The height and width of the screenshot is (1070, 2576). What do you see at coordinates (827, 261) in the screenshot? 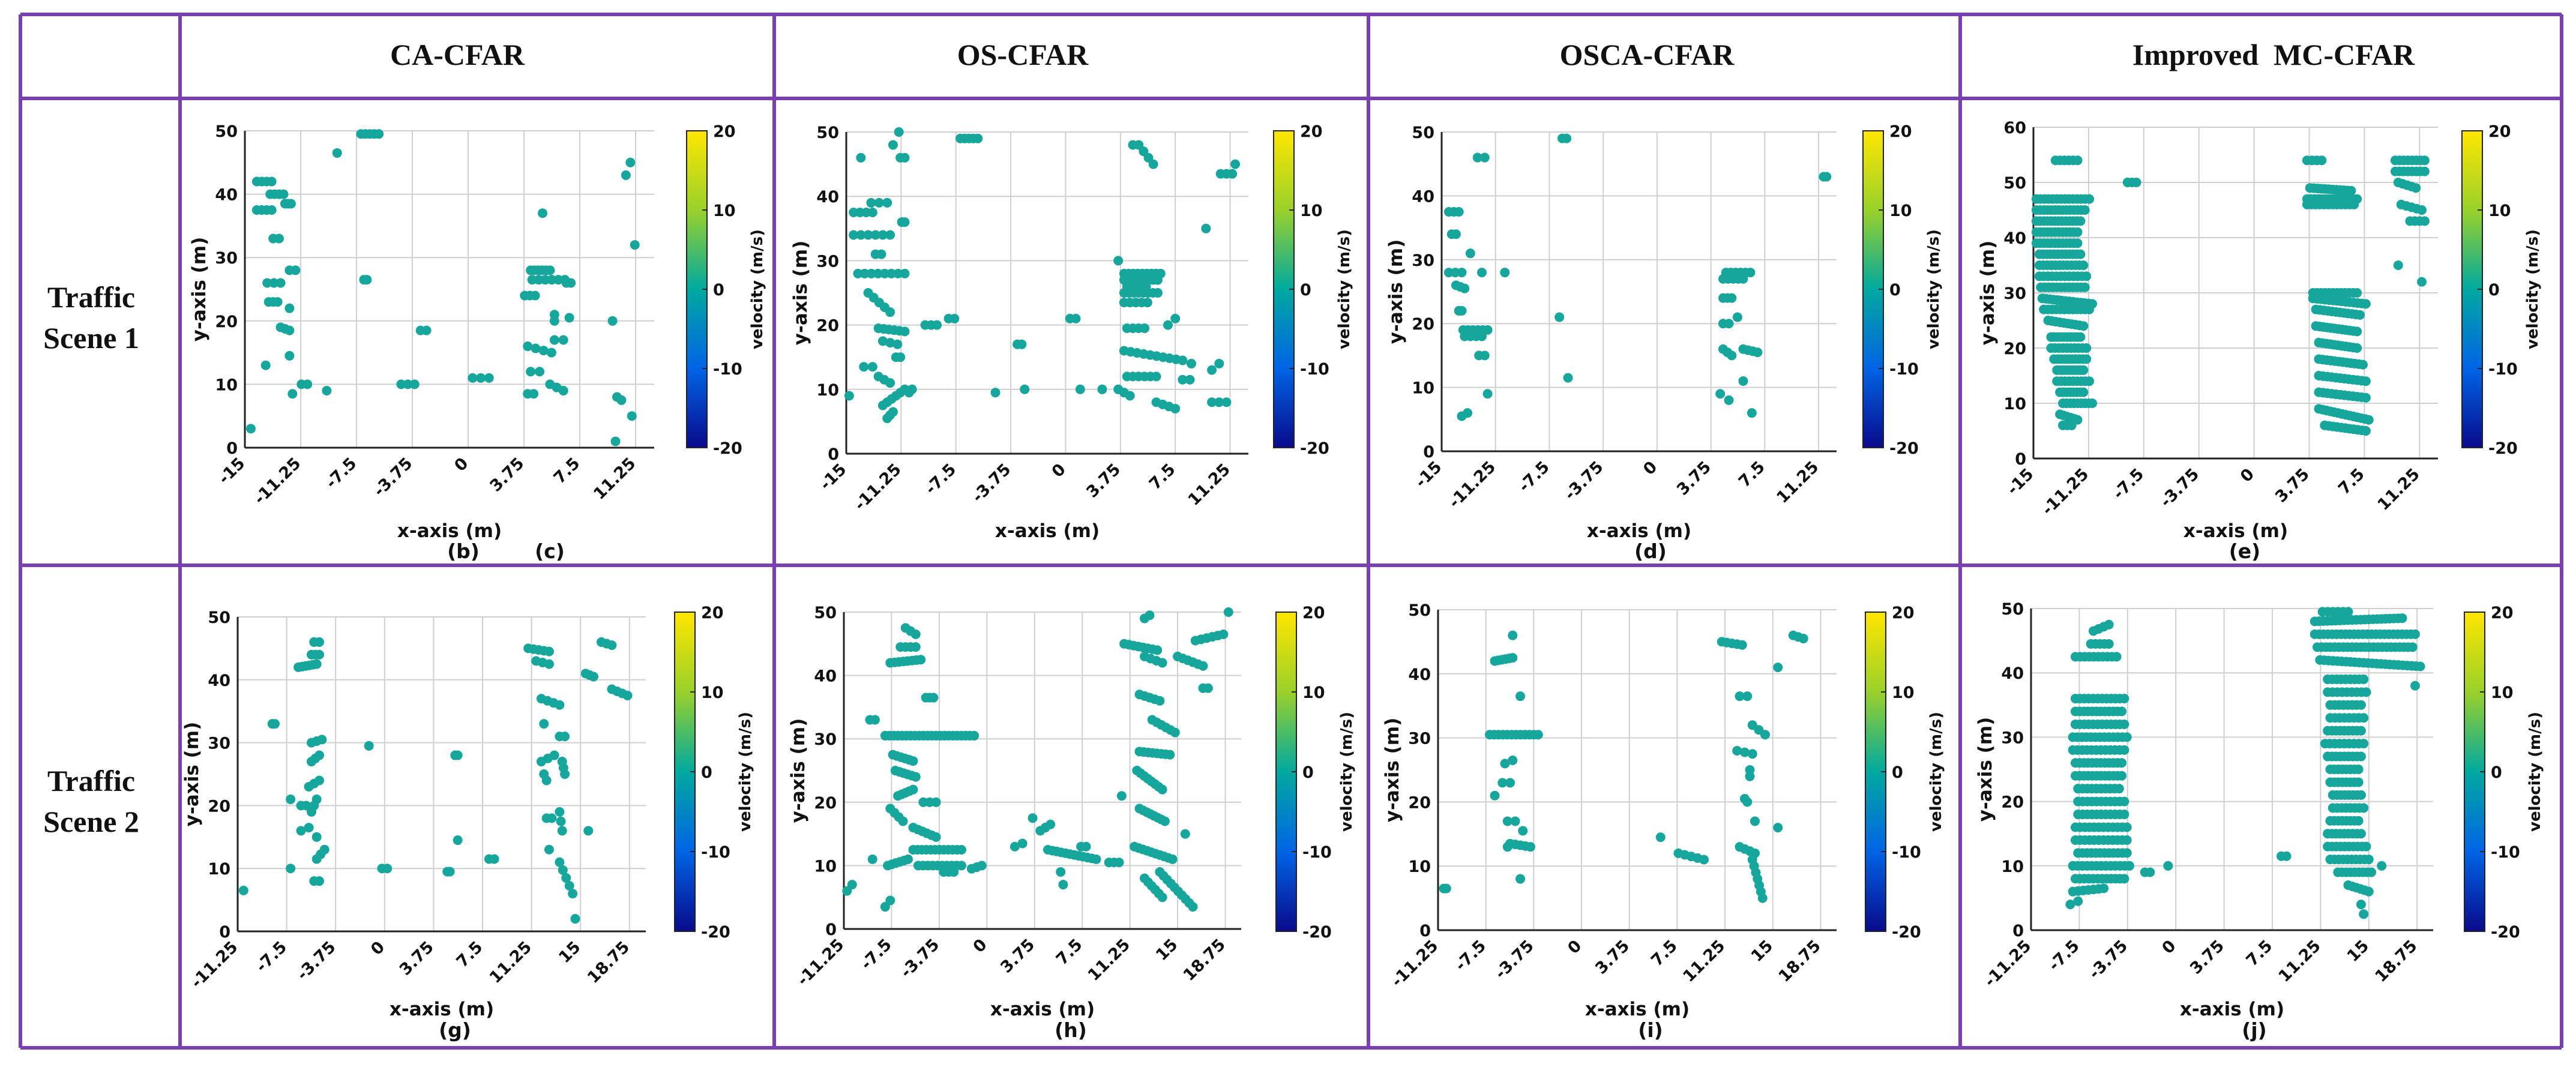
I see `y-tick-label: 30` at bounding box center [827, 261].